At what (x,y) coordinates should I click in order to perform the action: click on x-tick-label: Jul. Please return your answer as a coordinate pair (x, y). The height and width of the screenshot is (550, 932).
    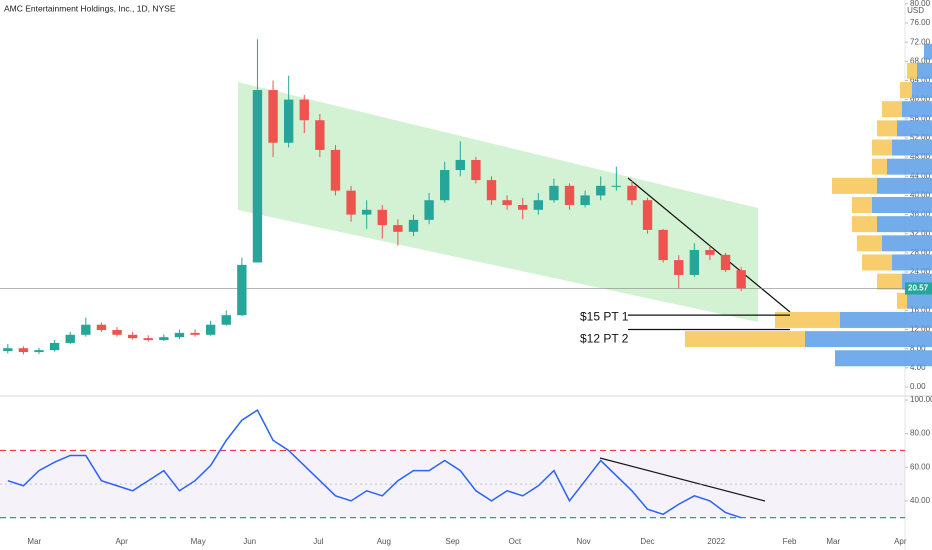
    Looking at the image, I should click on (318, 541).